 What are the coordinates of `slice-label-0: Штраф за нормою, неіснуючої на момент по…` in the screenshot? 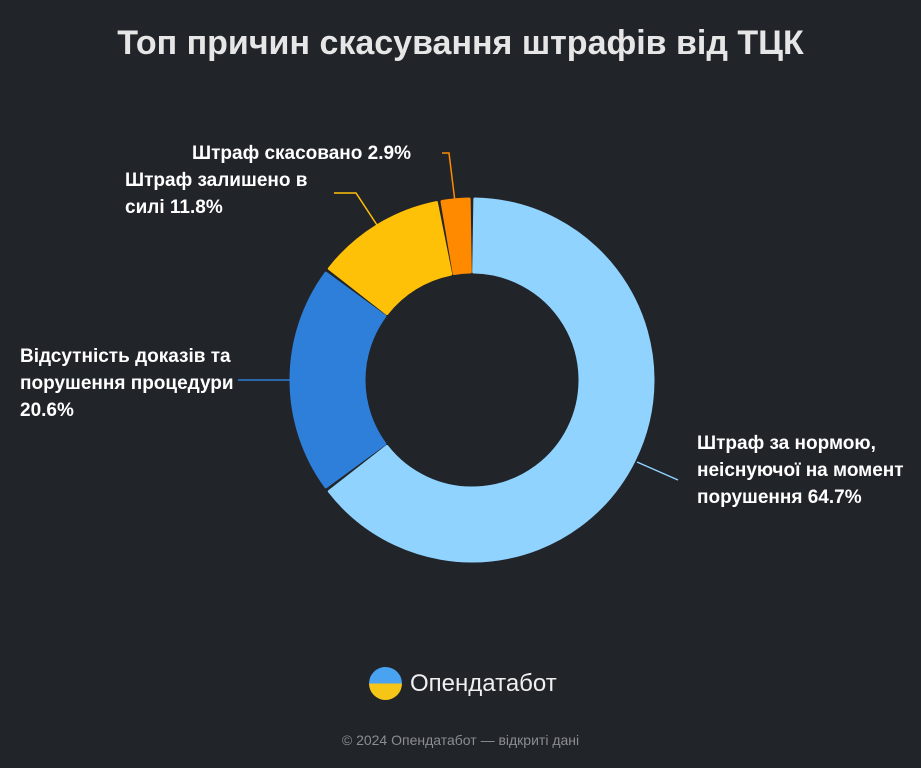 It's located at (800, 470).